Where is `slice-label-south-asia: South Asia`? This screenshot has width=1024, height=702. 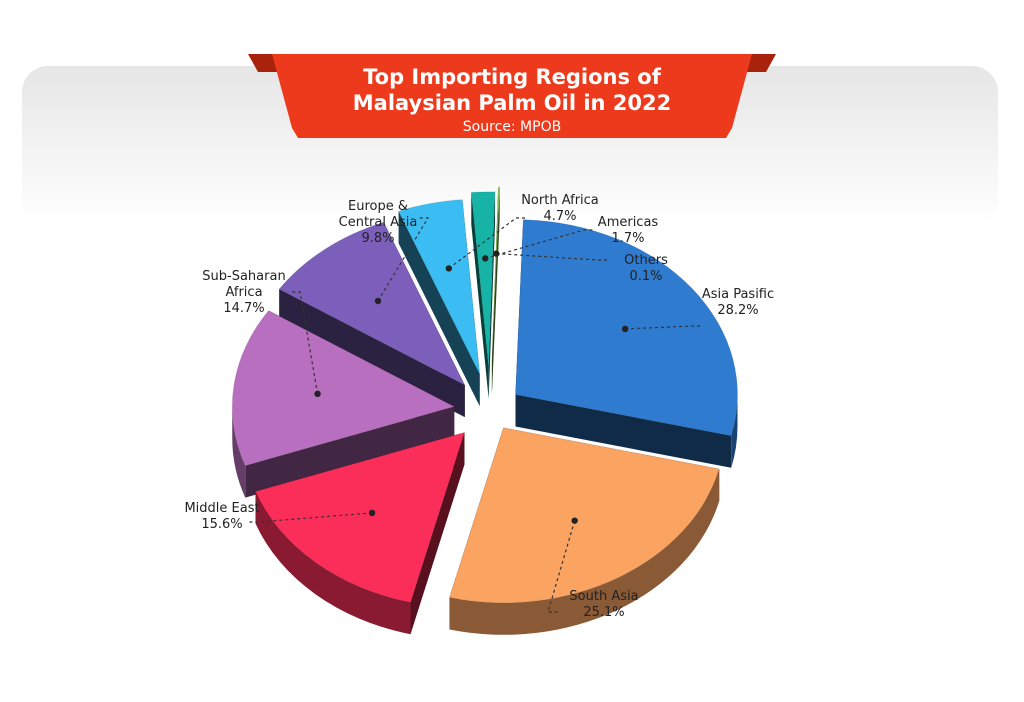 slice-label-south-asia: South Asia is located at coordinates (603, 596).